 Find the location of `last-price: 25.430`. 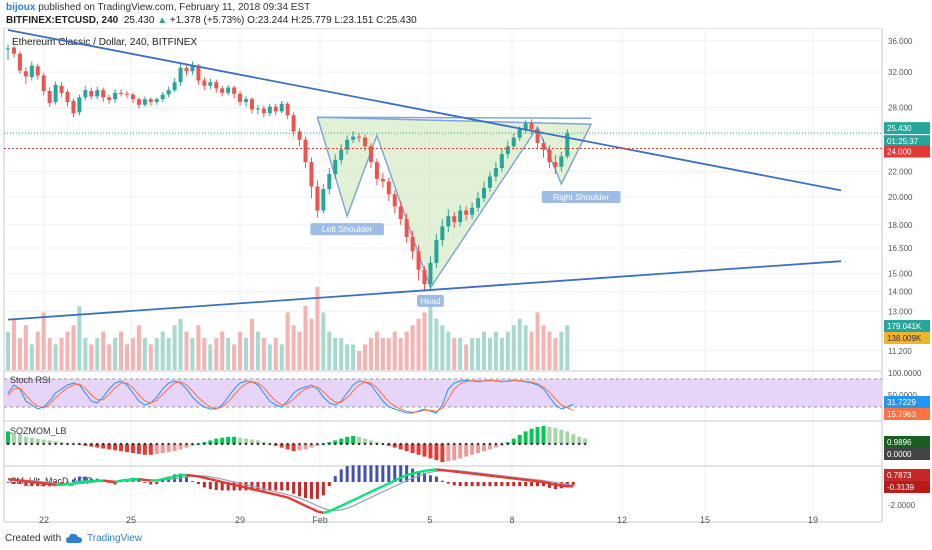

last-price: 25.430 is located at coordinates (139, 20).